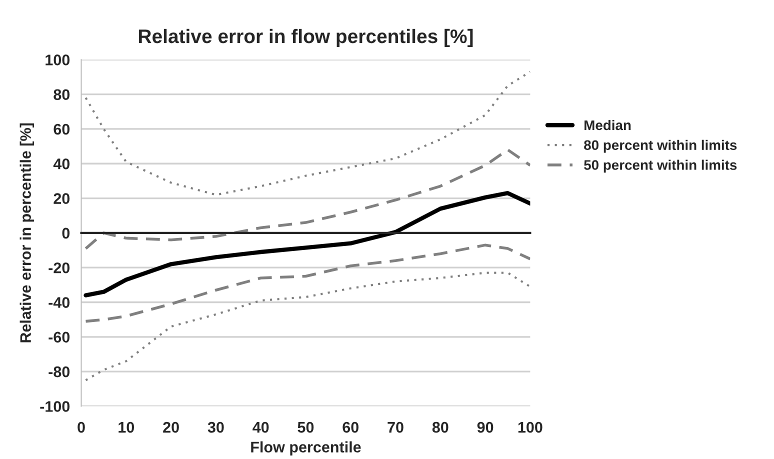  Describe the element at coordinates (171, 427) in the screenshot. I see `x-tick-label: 20` at that location.